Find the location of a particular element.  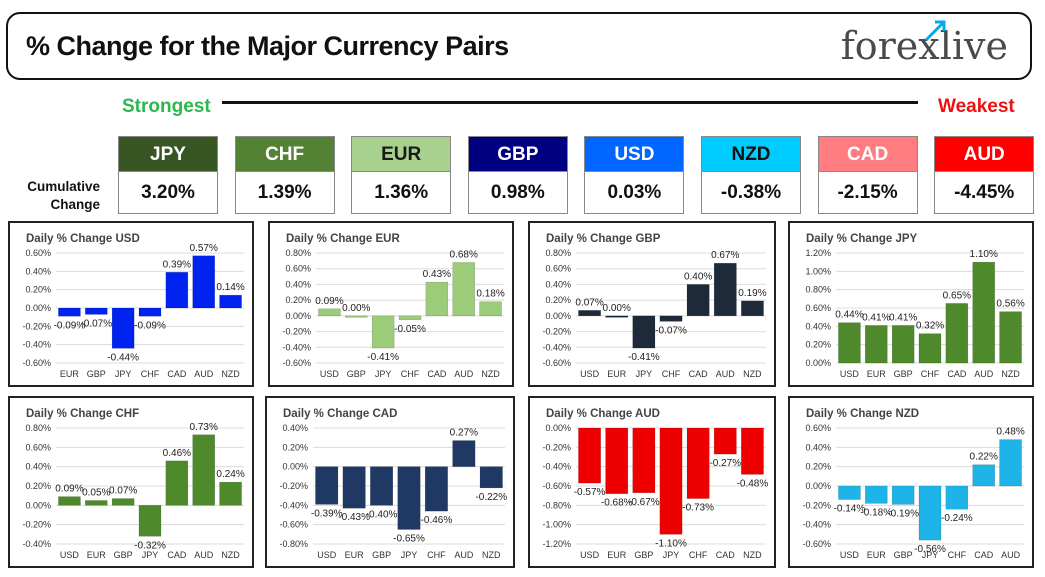

cumulative-change-label: Cumulative Change is located at coordinates (63, 195).